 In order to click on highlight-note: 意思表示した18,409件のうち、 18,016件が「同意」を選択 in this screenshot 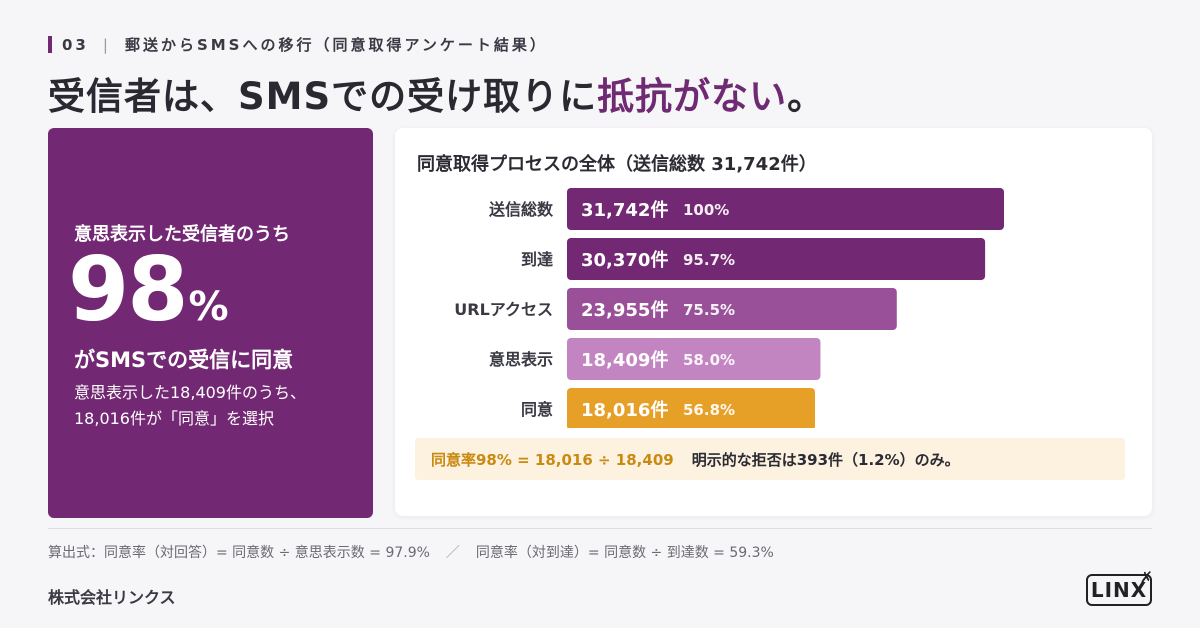, I will do `click(190, 406)`.